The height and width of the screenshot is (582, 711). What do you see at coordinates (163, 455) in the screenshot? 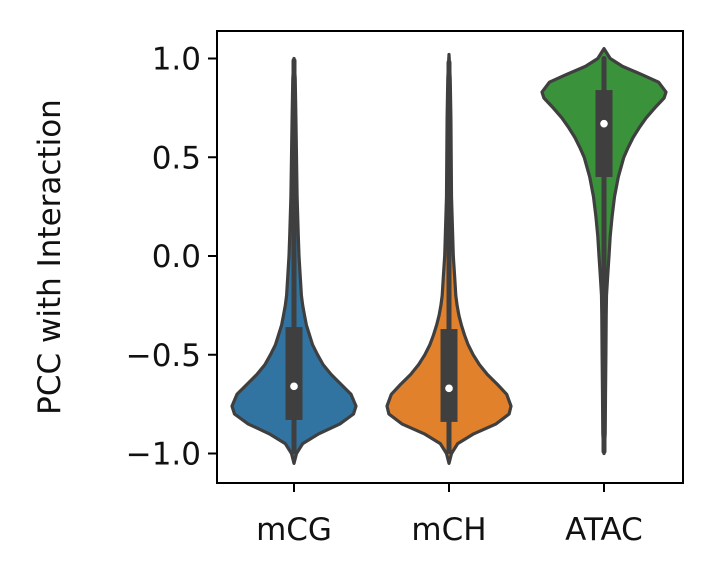
I see `y-tick-label: −1.0` at bounding box center [163, 455].